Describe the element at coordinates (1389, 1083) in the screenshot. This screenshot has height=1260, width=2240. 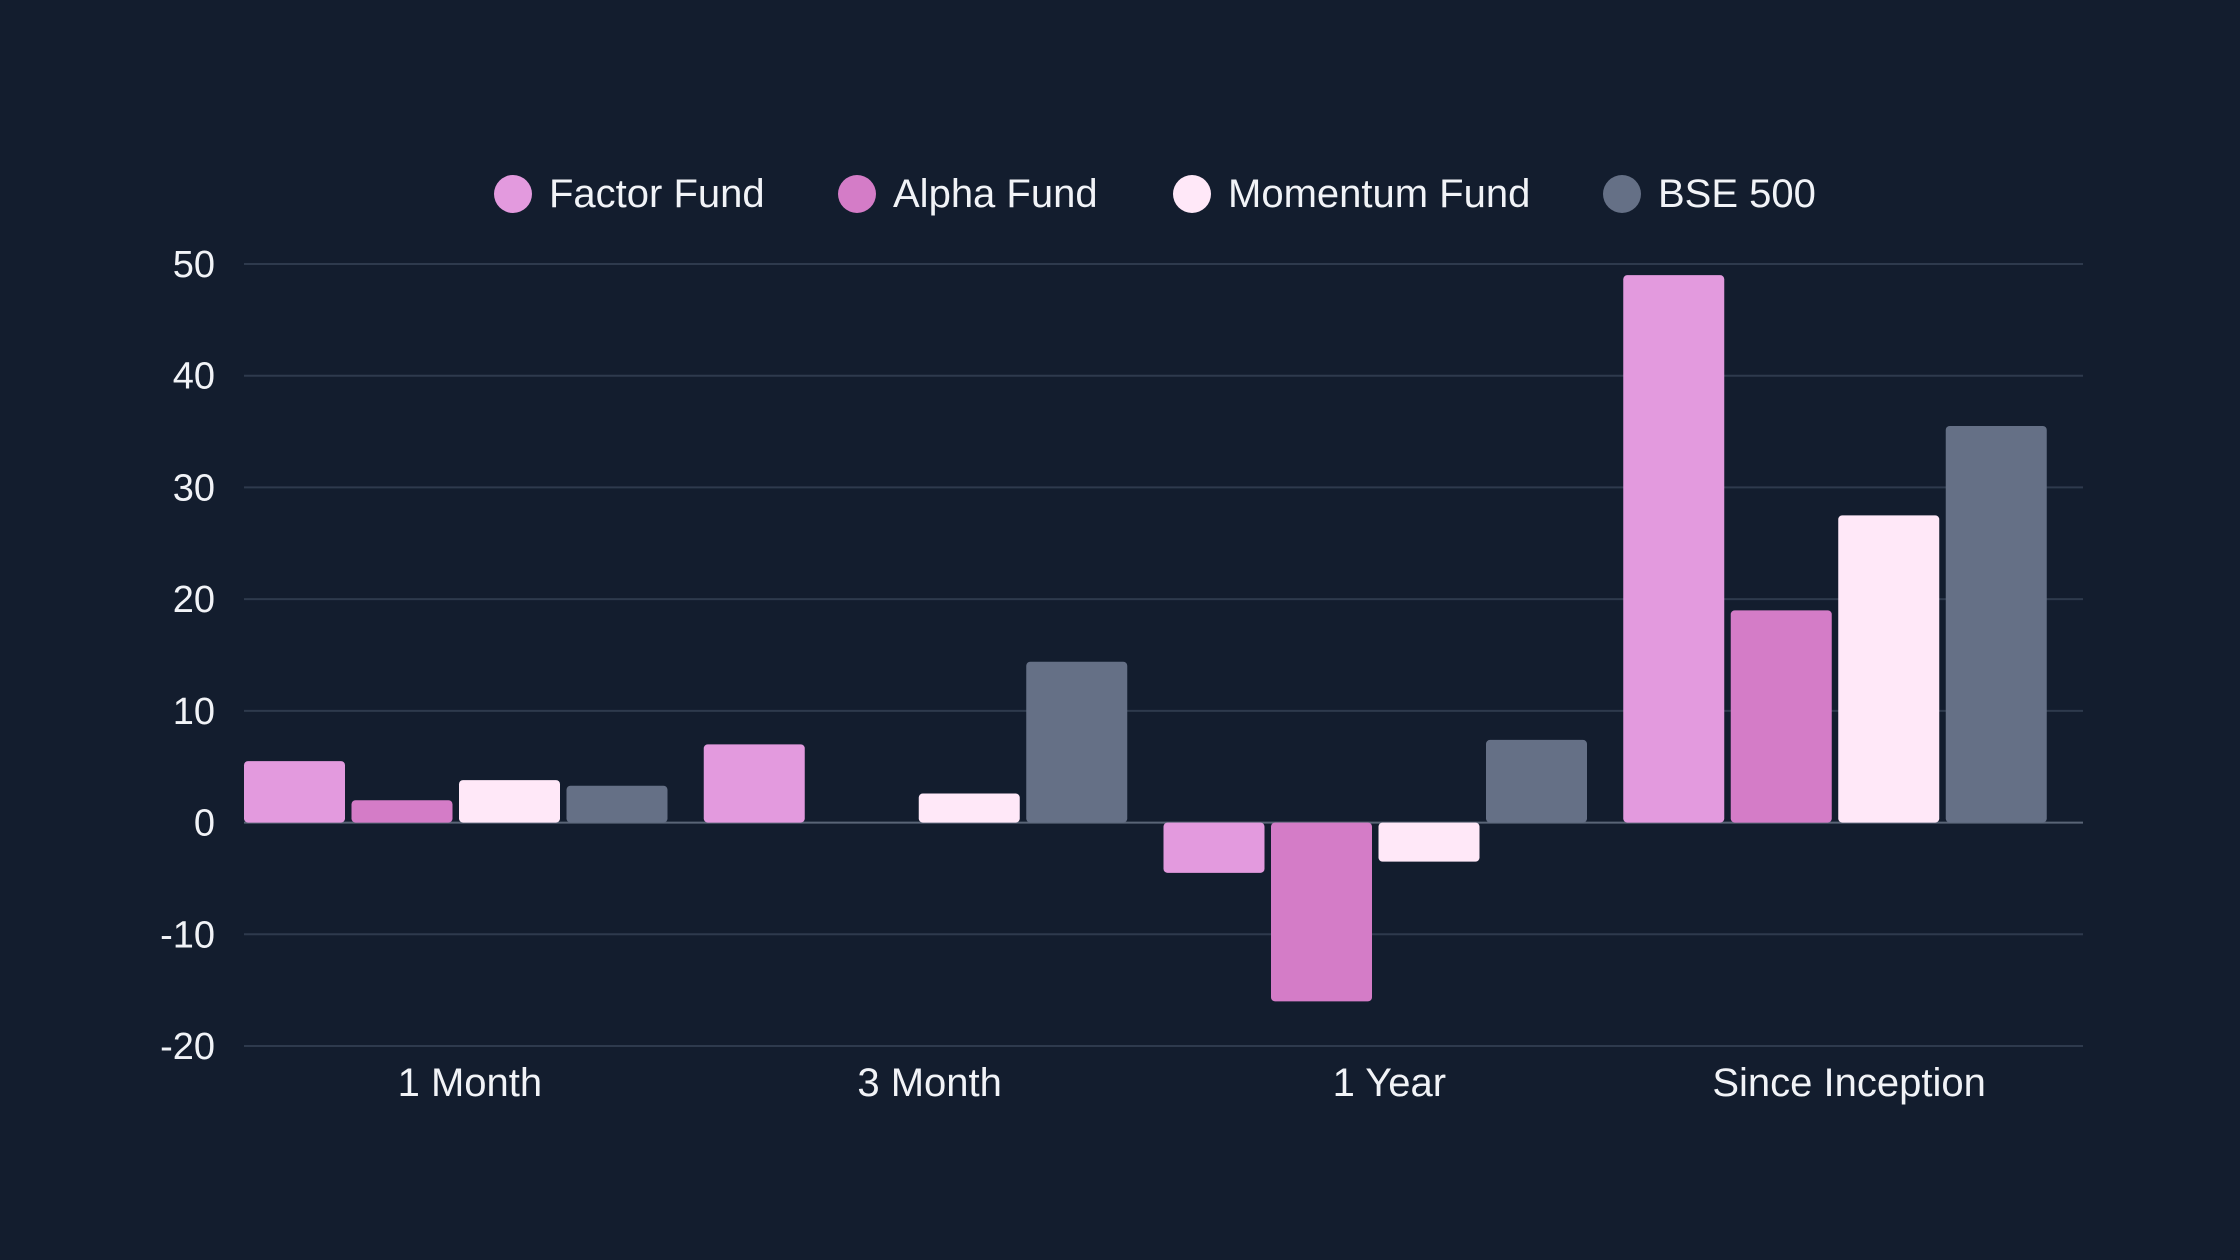
I see `x-category-label: 1 Year` at that location.